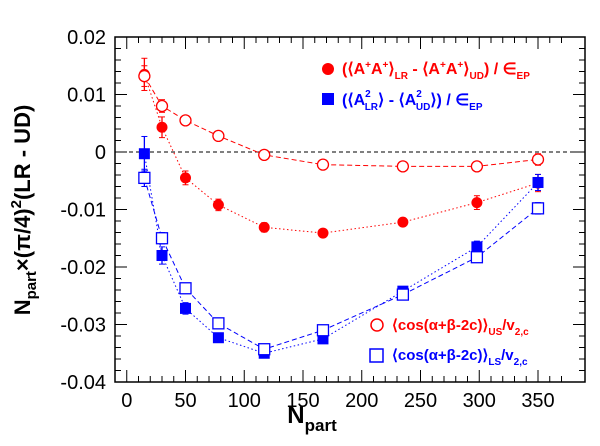 The height and width of the screenshot is (446, 600). Describe the element at coordinates (83, 383) in the screenshot. I see `y-tick-label: -0.04` at that location.